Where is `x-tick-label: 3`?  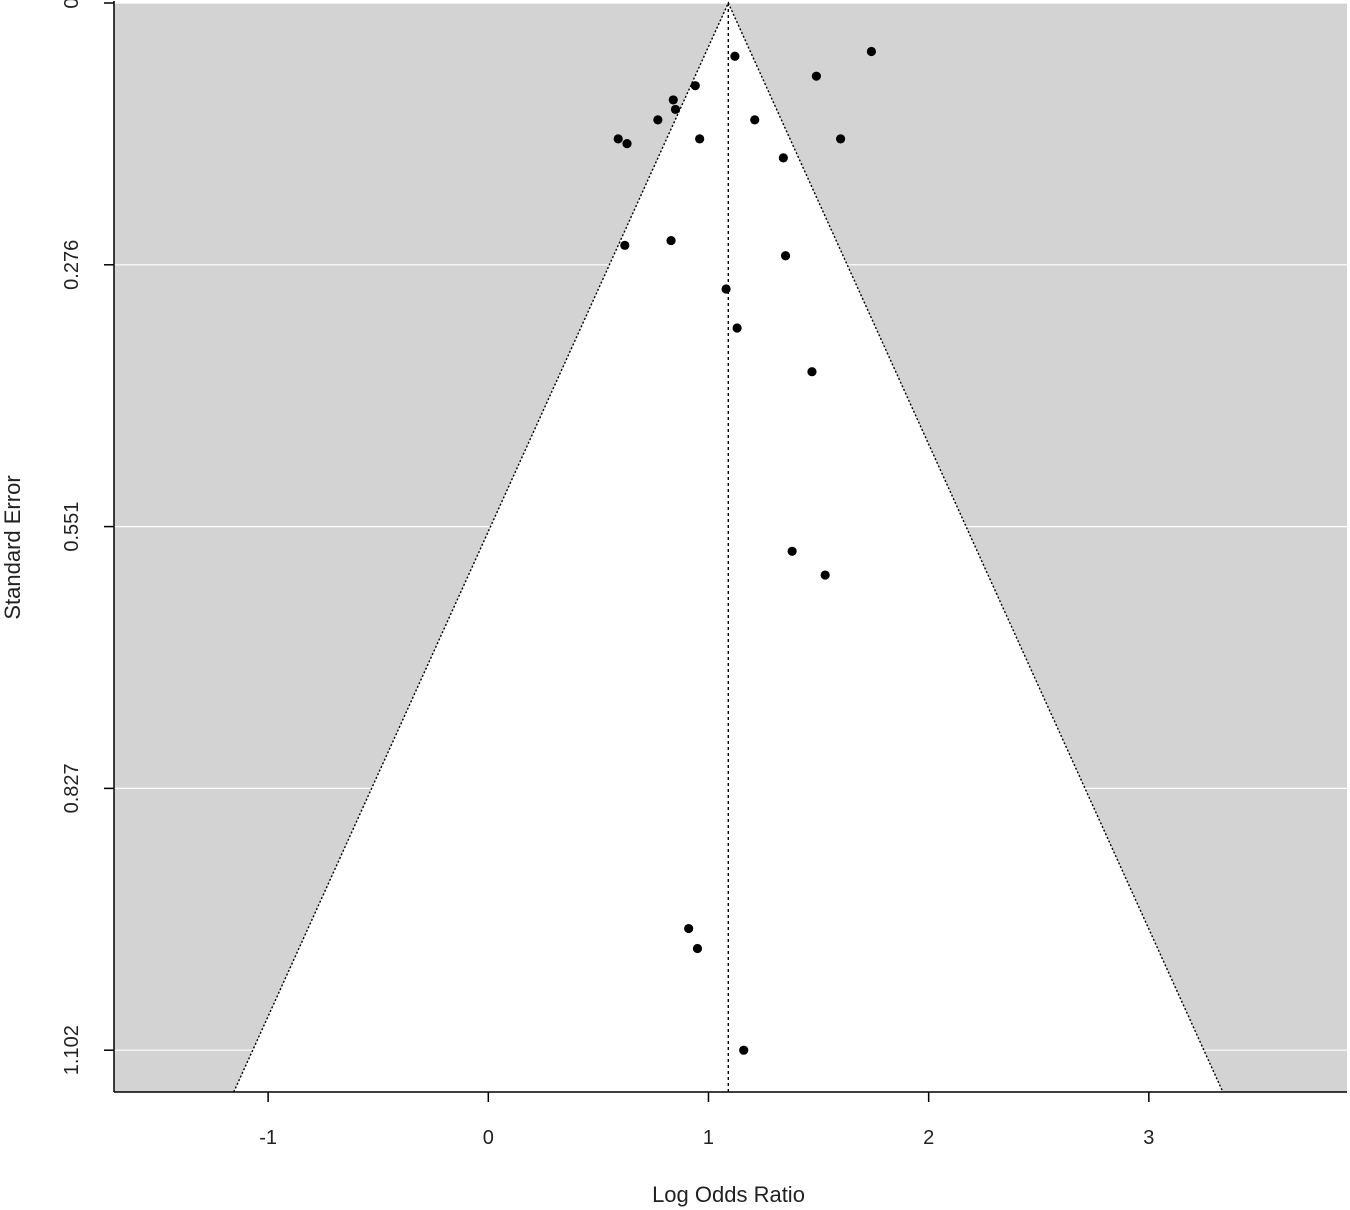
x-tick-label: 3 is located at coordinates (1148, 1138).